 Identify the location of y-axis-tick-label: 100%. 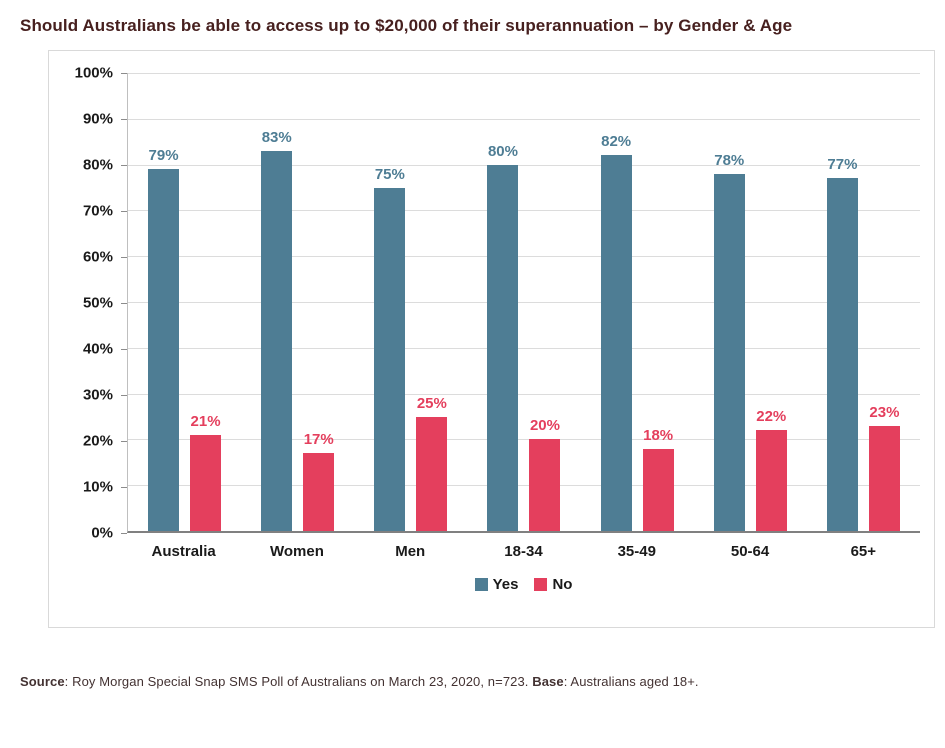
(93, 73).